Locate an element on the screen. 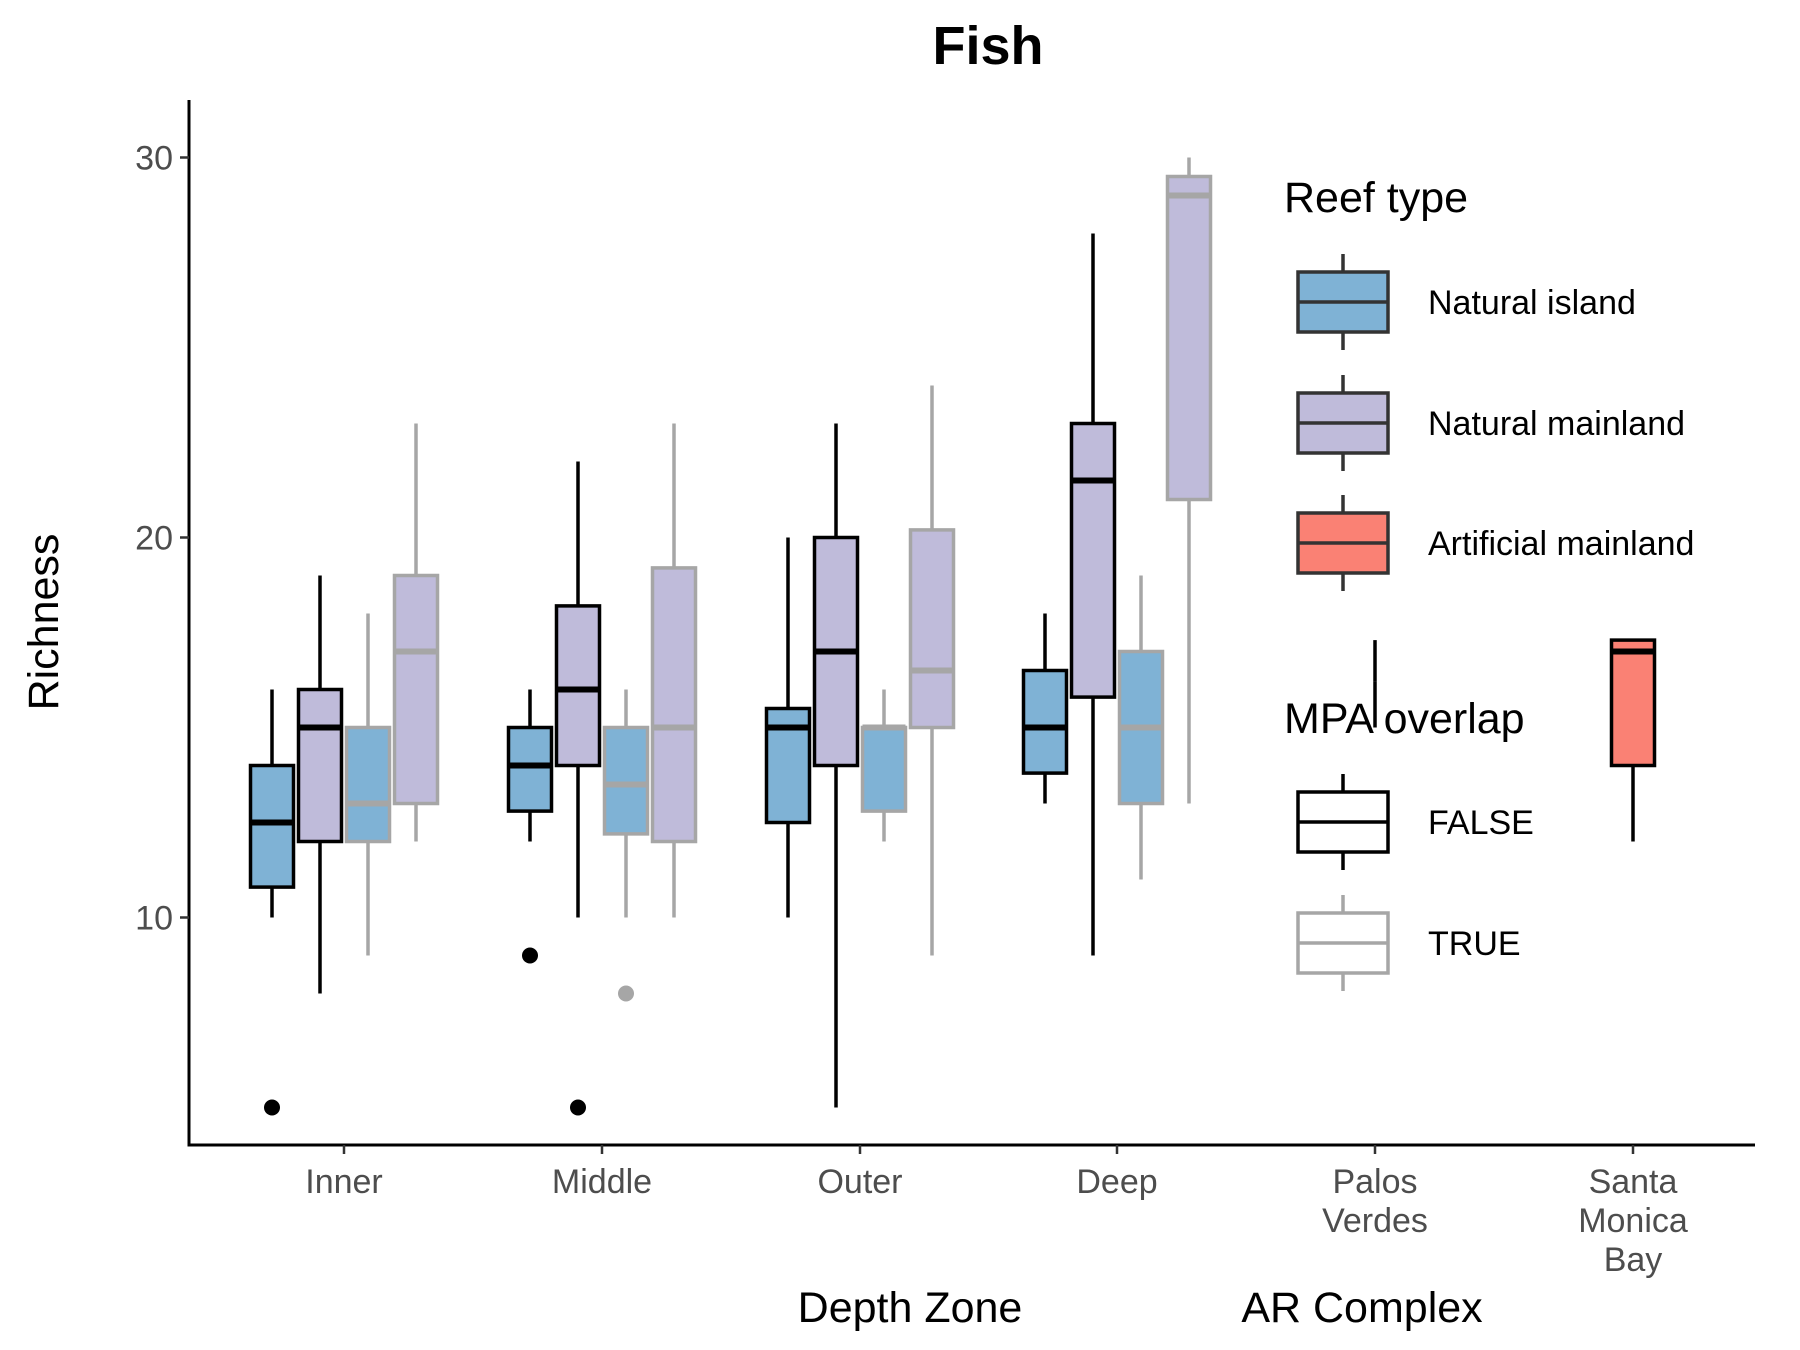 This screenshot has width=1800, height=1350. x-tick-label-outer: Outer is located at coordinates (859, 1182).